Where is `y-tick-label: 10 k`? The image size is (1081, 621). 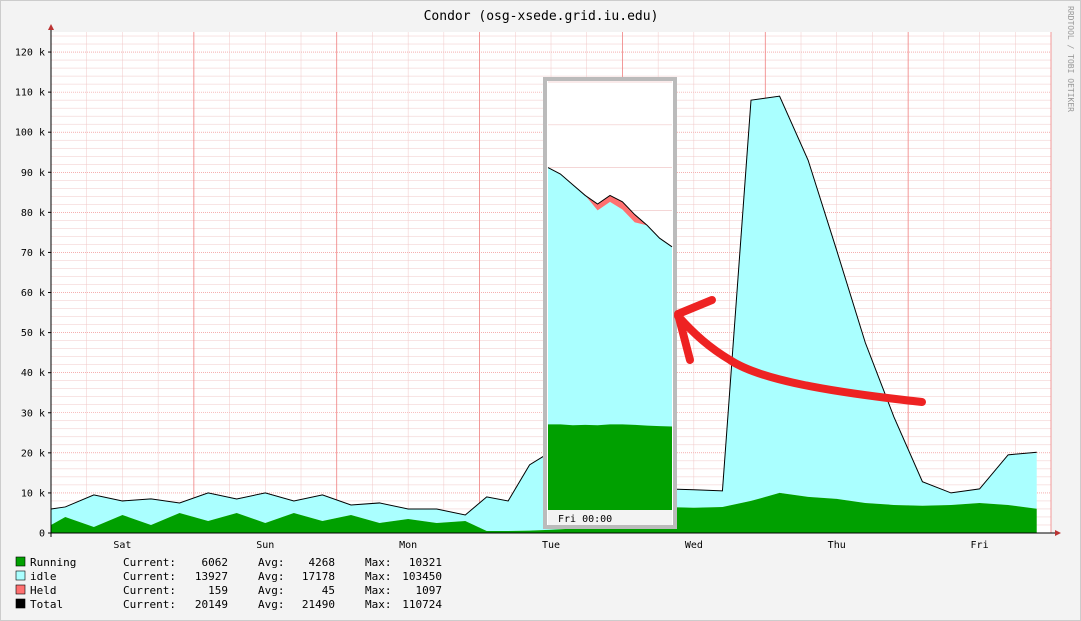
y-tick-label: 10 k is located at coordinates (33, 493).